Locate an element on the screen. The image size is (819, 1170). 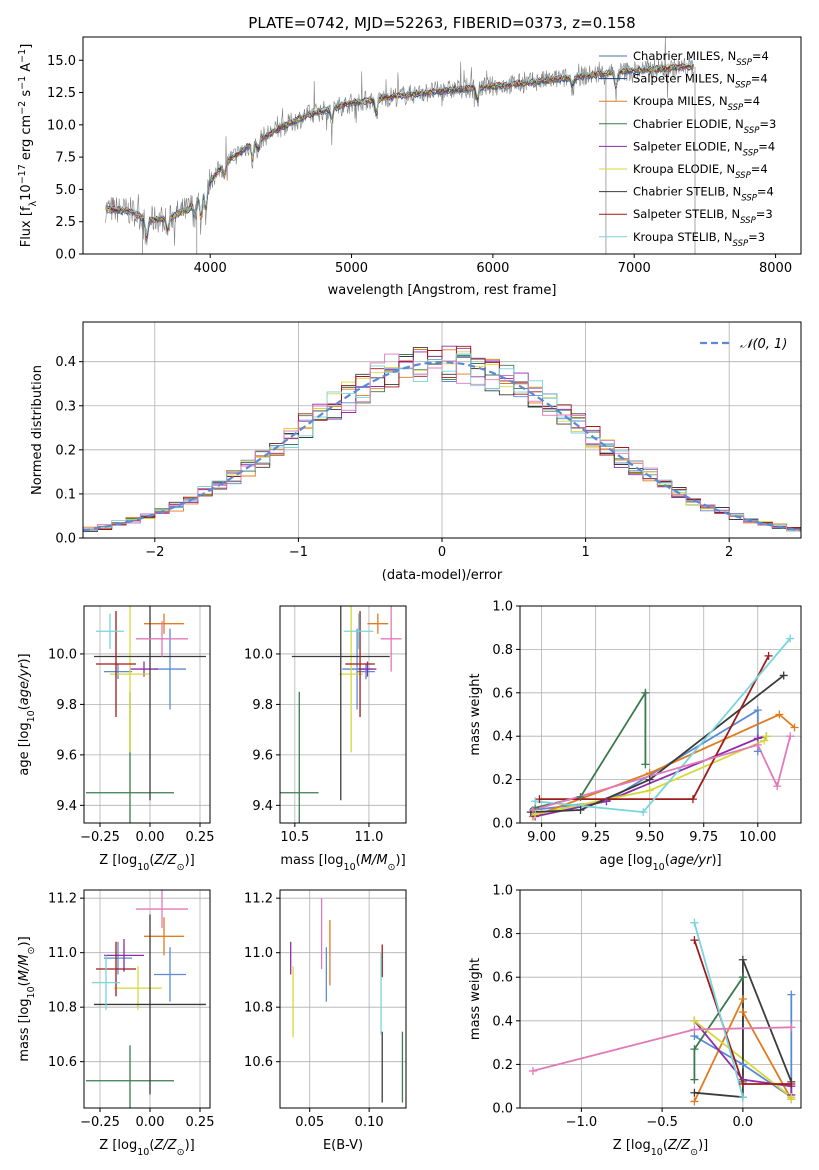
y-tick-label: 9.6 is located at coordinates (262, 755).